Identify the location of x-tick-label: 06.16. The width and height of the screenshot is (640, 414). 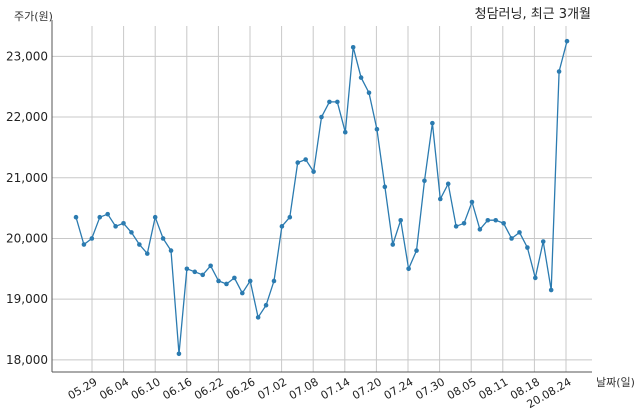
(178, 388).